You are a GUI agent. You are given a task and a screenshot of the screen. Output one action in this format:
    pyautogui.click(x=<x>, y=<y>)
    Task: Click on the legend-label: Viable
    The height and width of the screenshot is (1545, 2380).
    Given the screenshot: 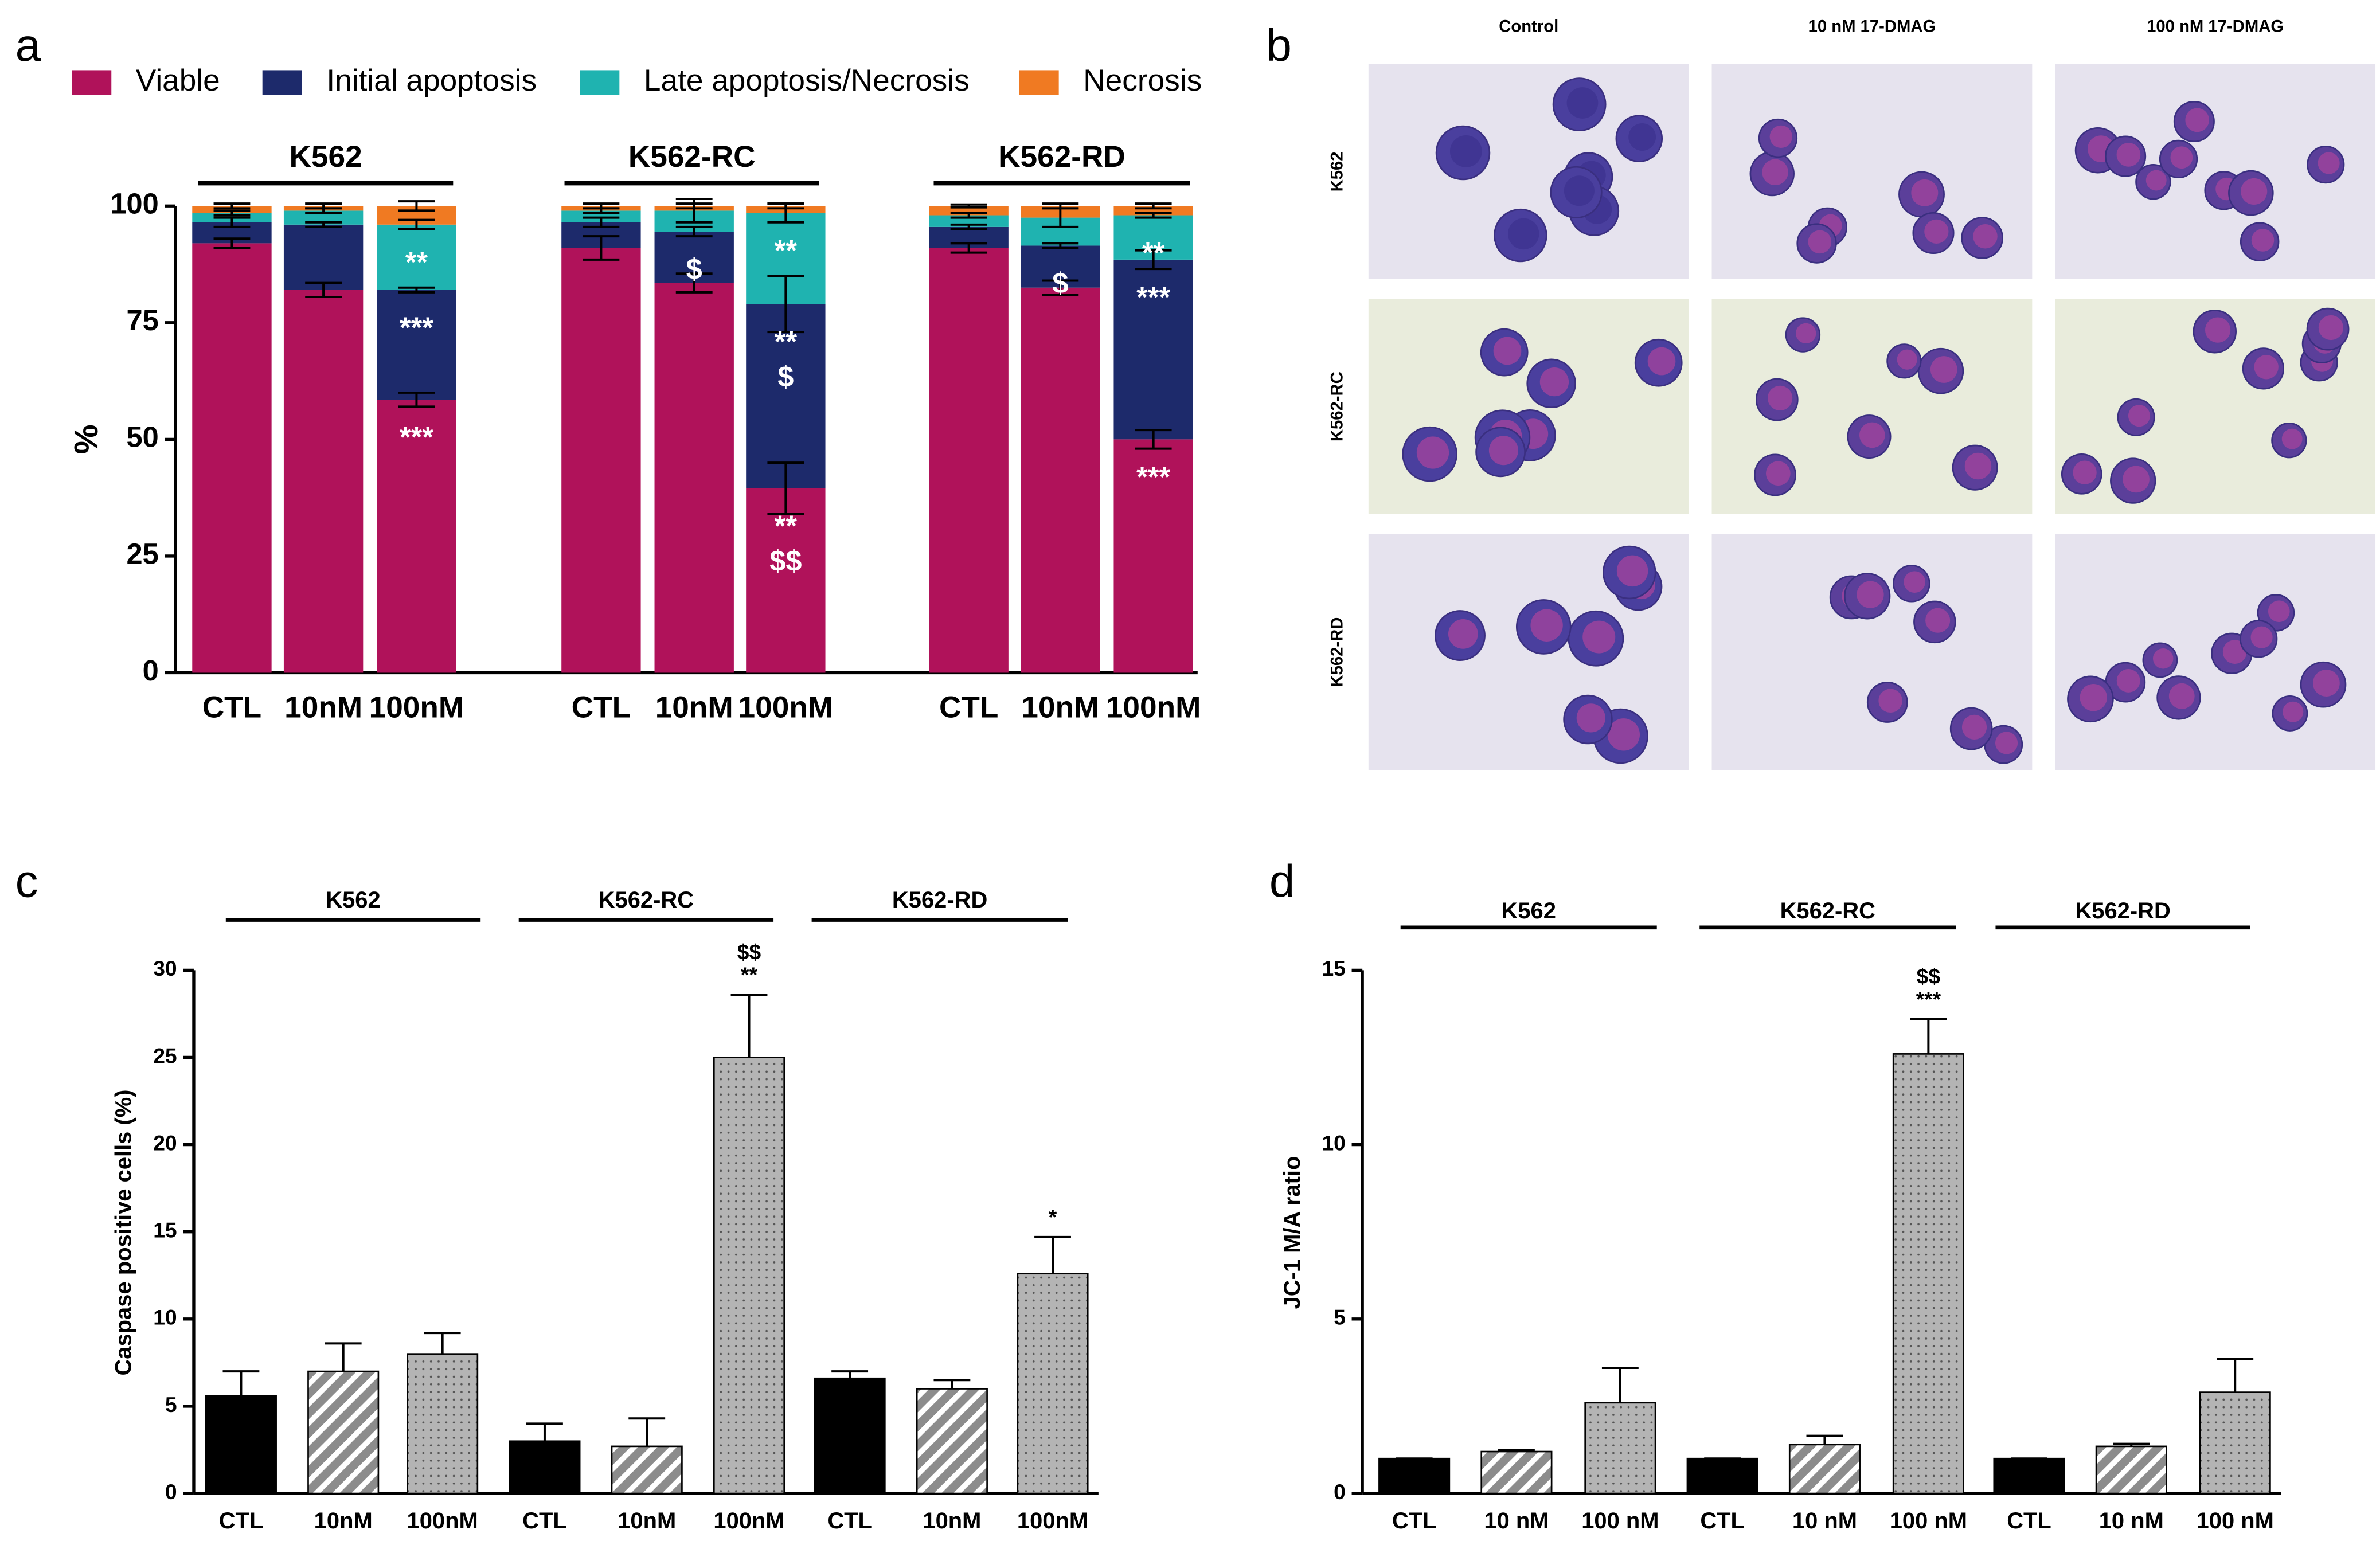 What is the action you would take?
    pyautogui.click(x=178, y=80)
    